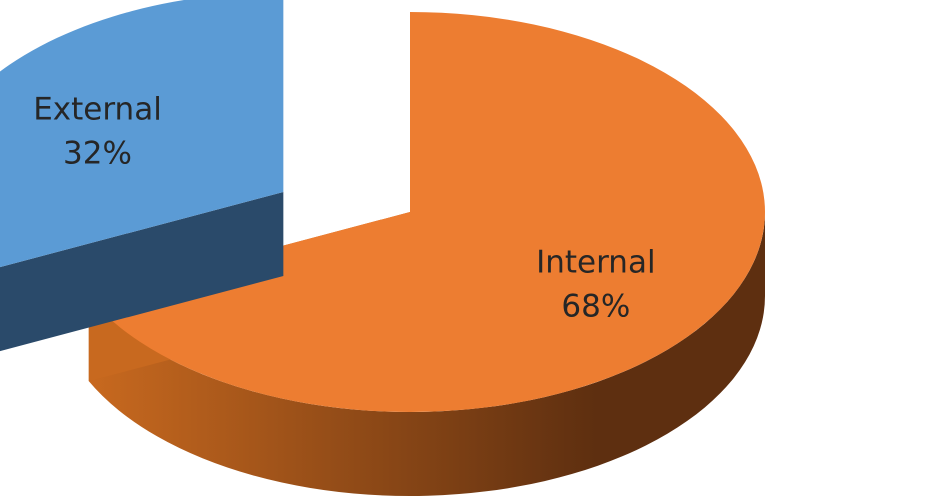 This screenshot has width=933, height=504. I want to click on slice-label-internal-name: Internal, so click(595, 262).